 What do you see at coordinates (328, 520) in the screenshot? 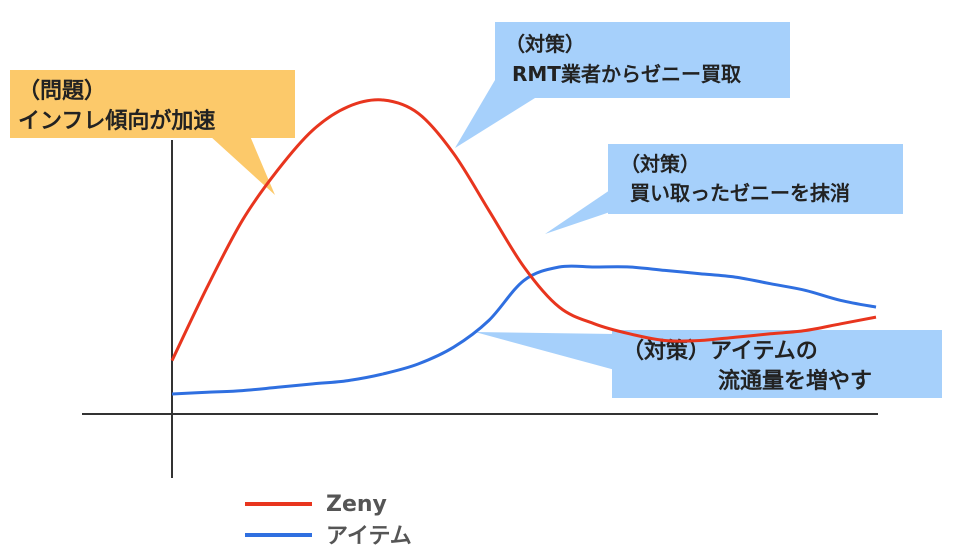
I see `legend: Zeny アイテム` at bounding box center [328, 520].